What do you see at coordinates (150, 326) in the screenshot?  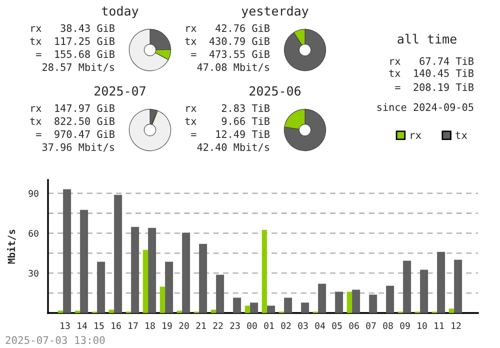 I see `x-tick-label: 18` at bounding box center [150, 326].